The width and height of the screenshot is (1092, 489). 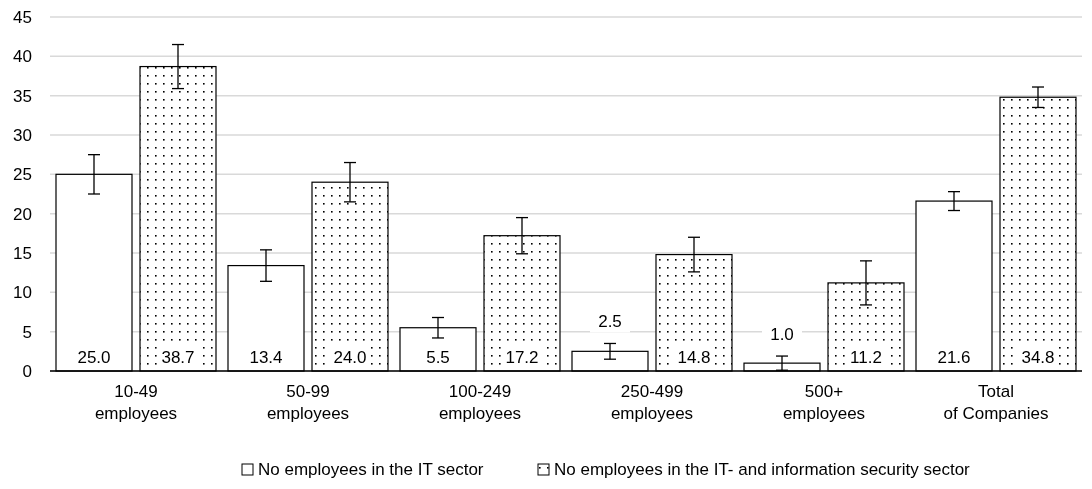 What do you see at coordinates (371, 469) in the screenshot?
I see `legend-label: No employees in the IT sector` at bounding box center [371, 469].